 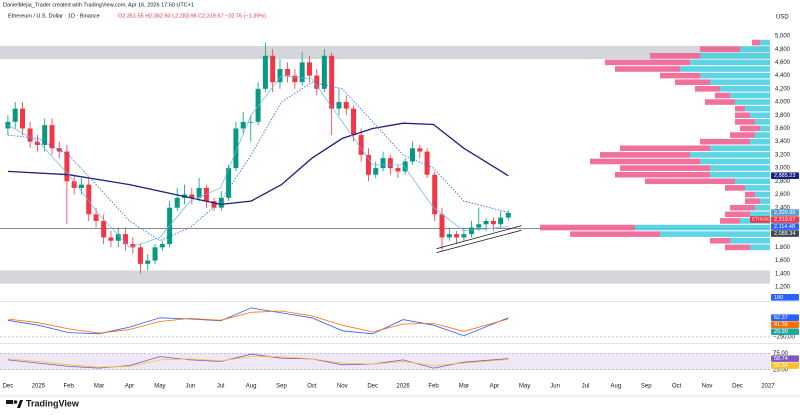 I want to click on x-tick-label: Sep, so click(x=646, y=387).